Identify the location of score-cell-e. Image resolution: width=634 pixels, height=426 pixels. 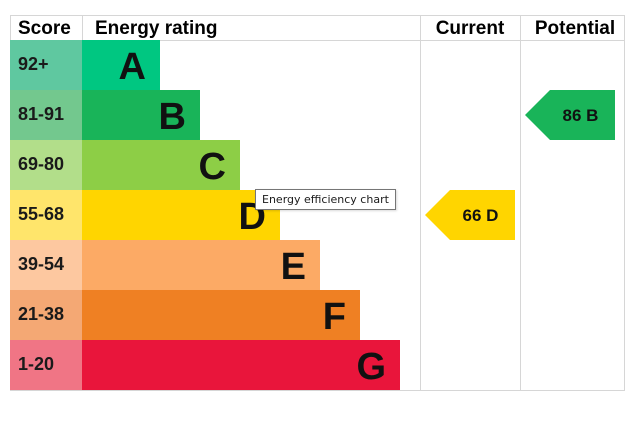
(46, 265).